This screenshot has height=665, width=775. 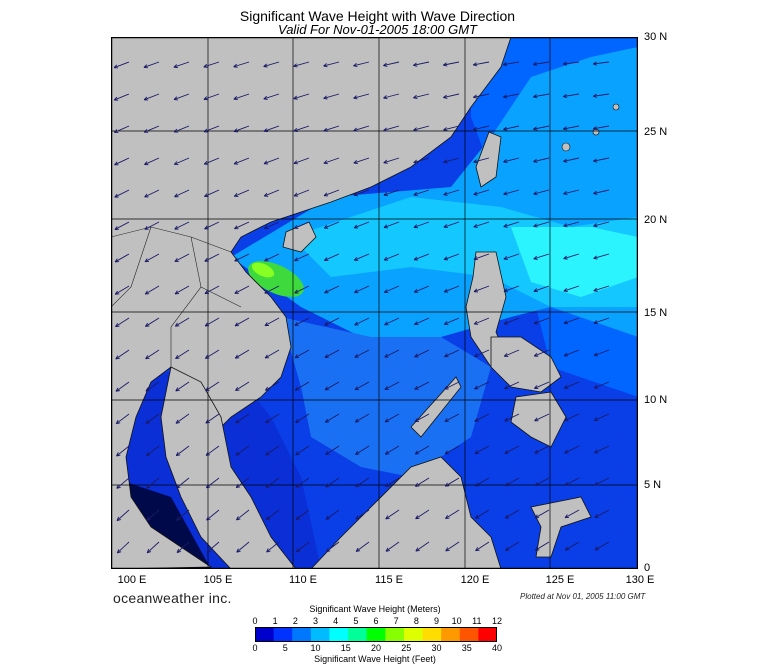 What do you see at coordinates (574, 262) in the screenshot?
I see `wave-zone-cyan` at bounding box center [574, 262].